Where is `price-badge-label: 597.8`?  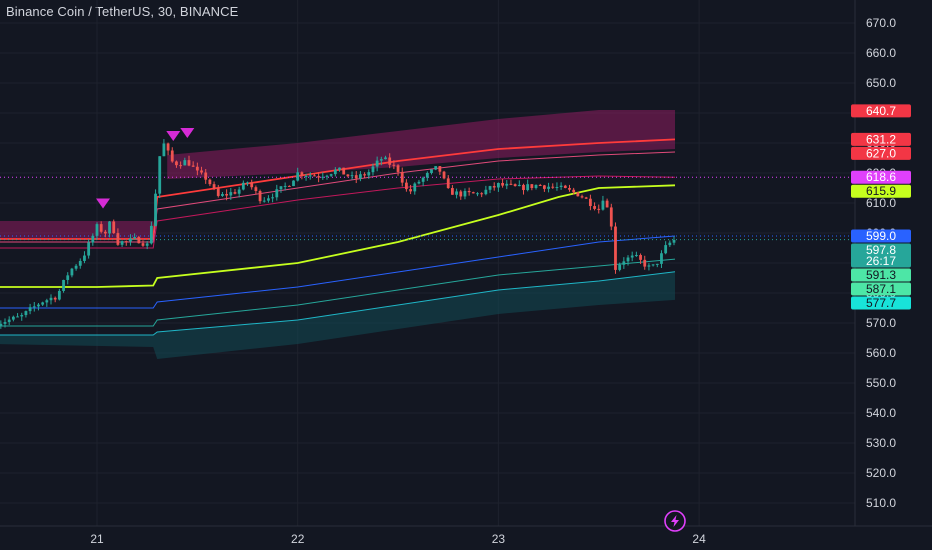 price-badge-label: 597.8 is located at coordinates (881, 250).